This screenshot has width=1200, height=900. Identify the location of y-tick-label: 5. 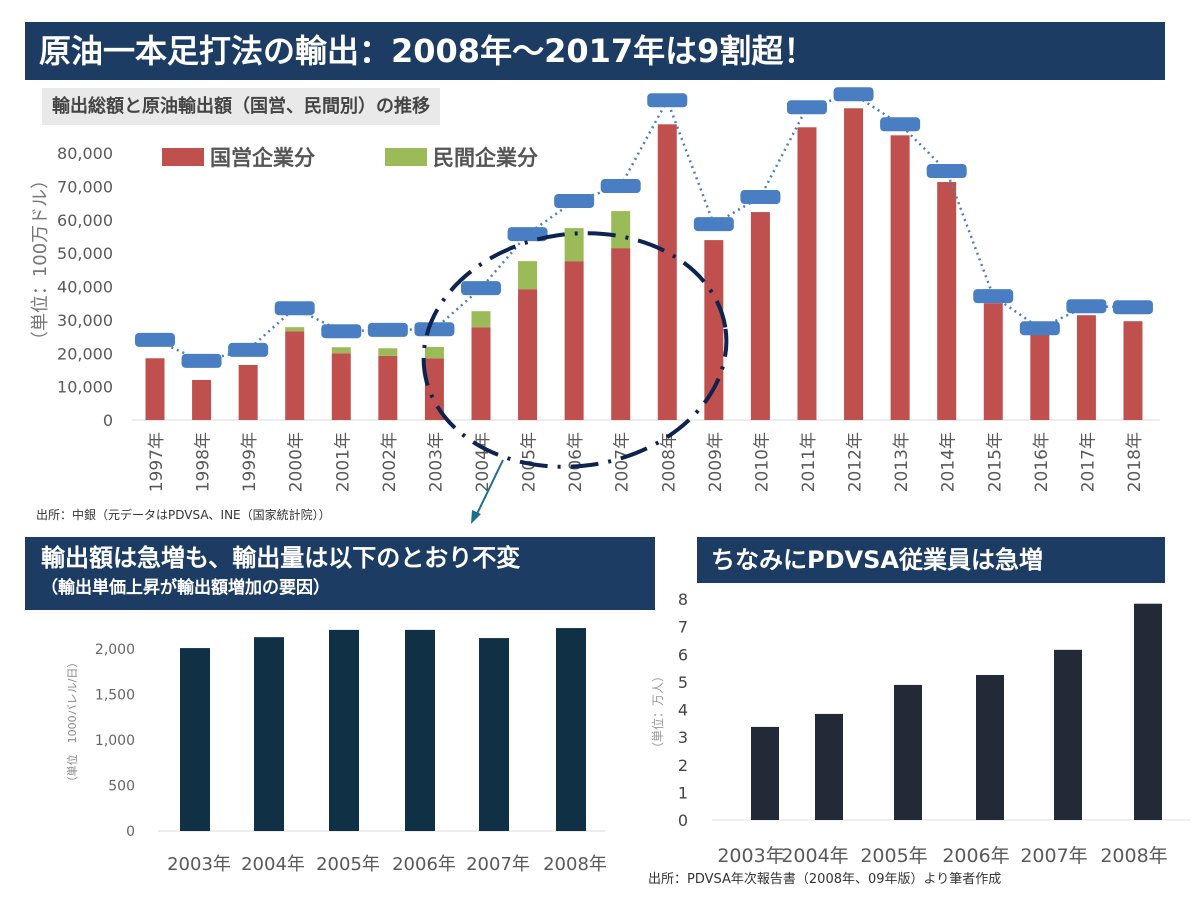
(683, 682).